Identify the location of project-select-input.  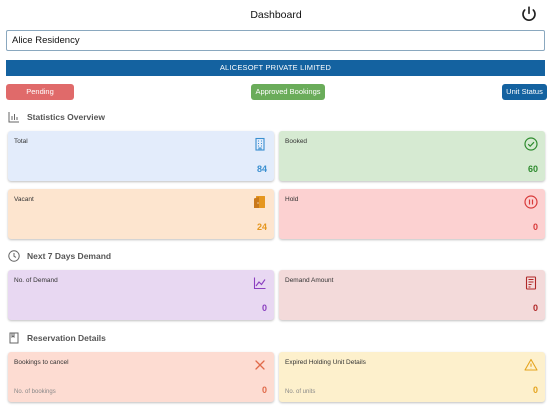
(275, 40).